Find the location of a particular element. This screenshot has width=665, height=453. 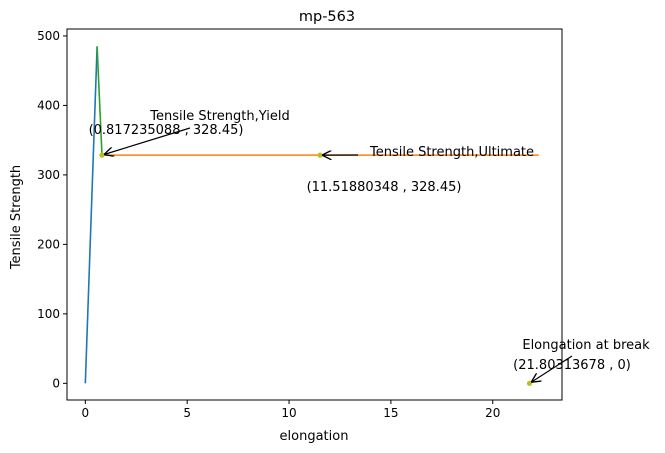

y-tick-label-1: 100 is located at coordinates (48, 314).